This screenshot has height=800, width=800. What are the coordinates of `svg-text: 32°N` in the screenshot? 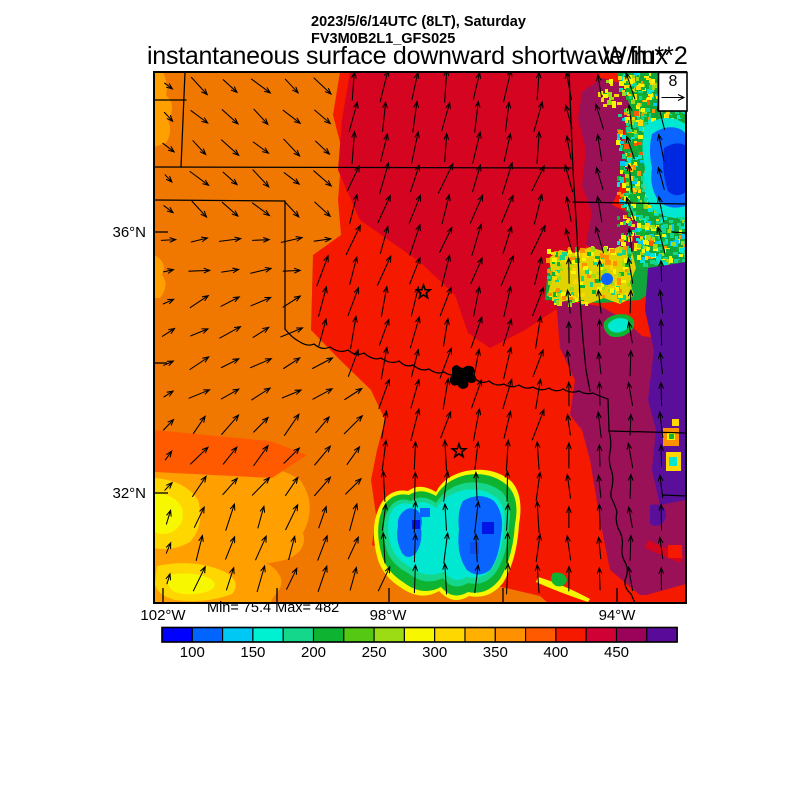 It's located at (129, 493).